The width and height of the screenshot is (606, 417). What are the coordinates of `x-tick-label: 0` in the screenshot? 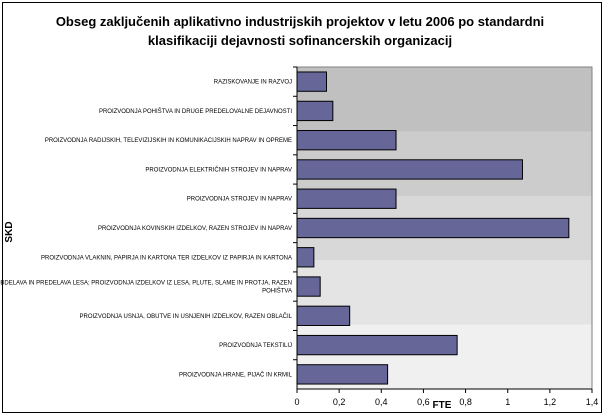 It's located at (296, 402).